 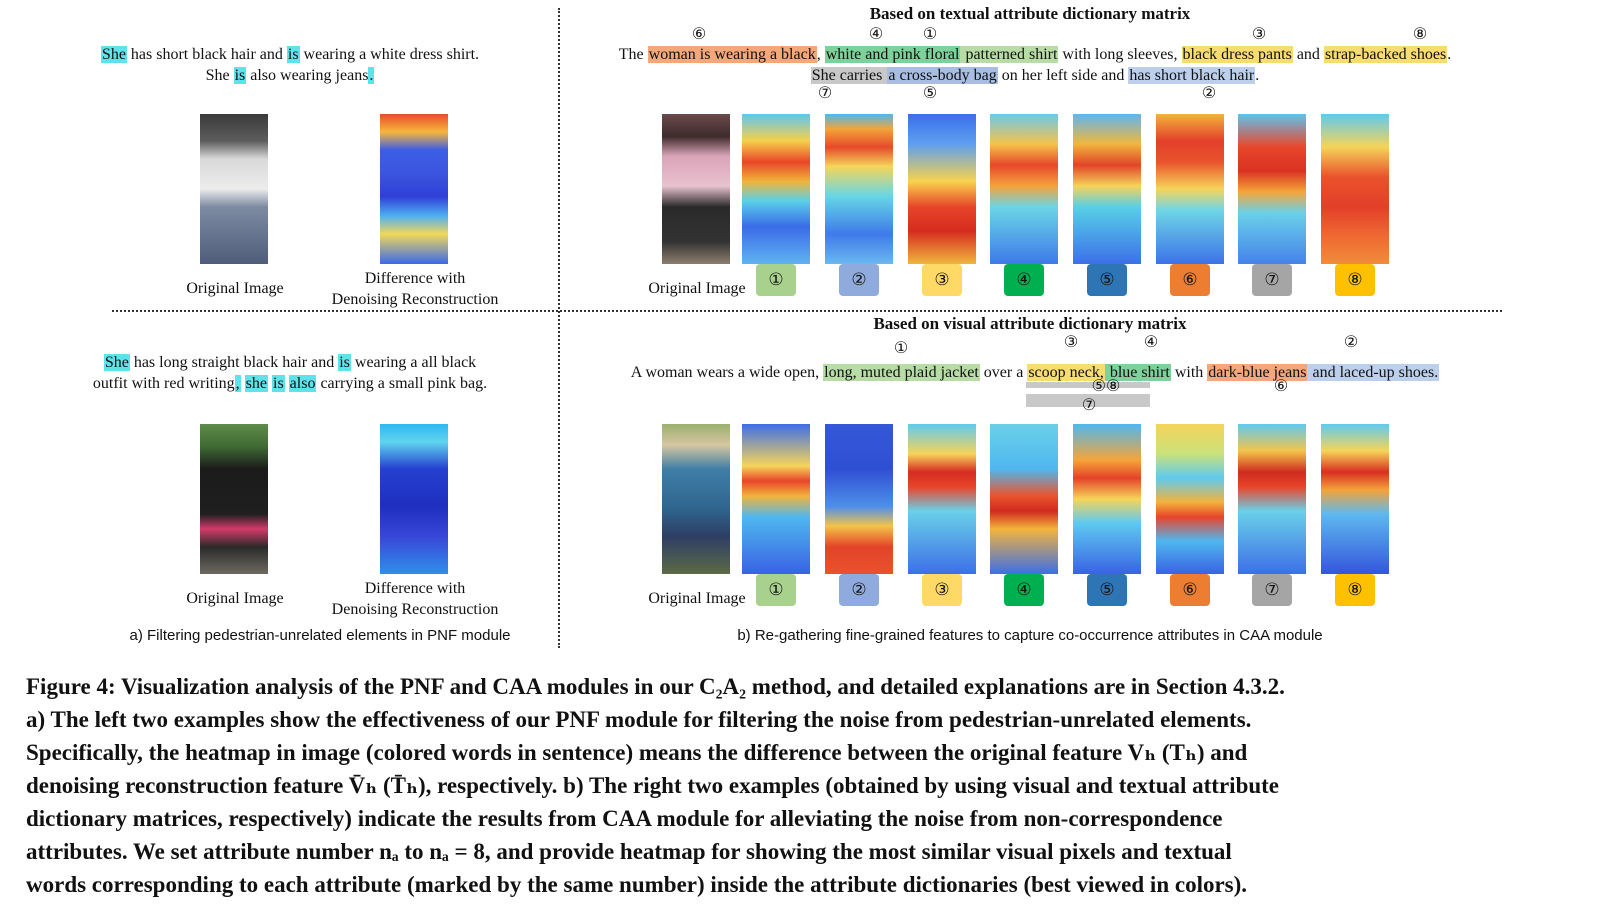 I want to click on highlighted-phrase: strap-backed shoes, so click(x=1385, y=54).